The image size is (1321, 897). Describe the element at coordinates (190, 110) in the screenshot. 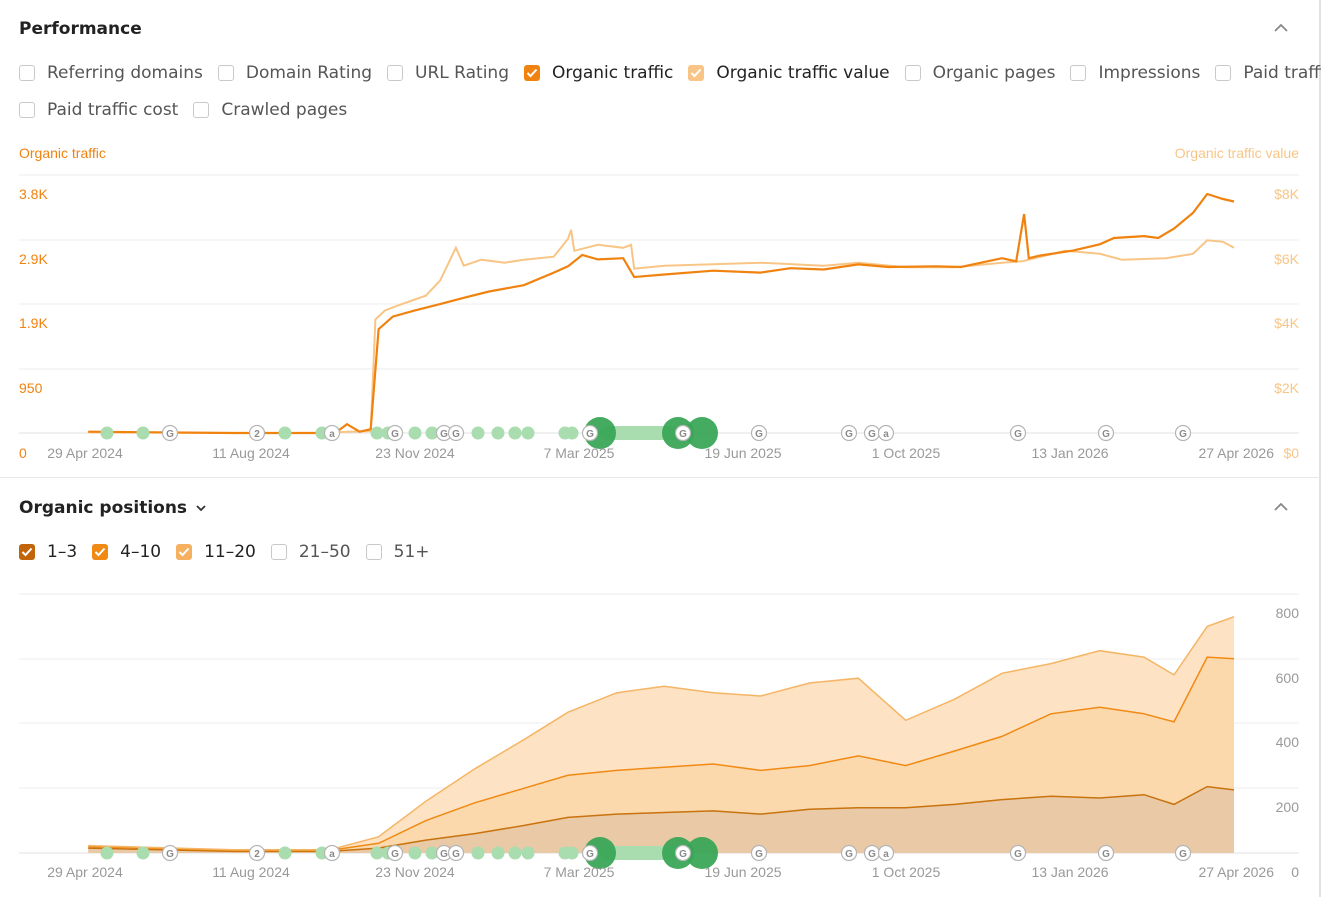

I see `metrics-row-2: Paid traffic cost Crawled pages` at that location.